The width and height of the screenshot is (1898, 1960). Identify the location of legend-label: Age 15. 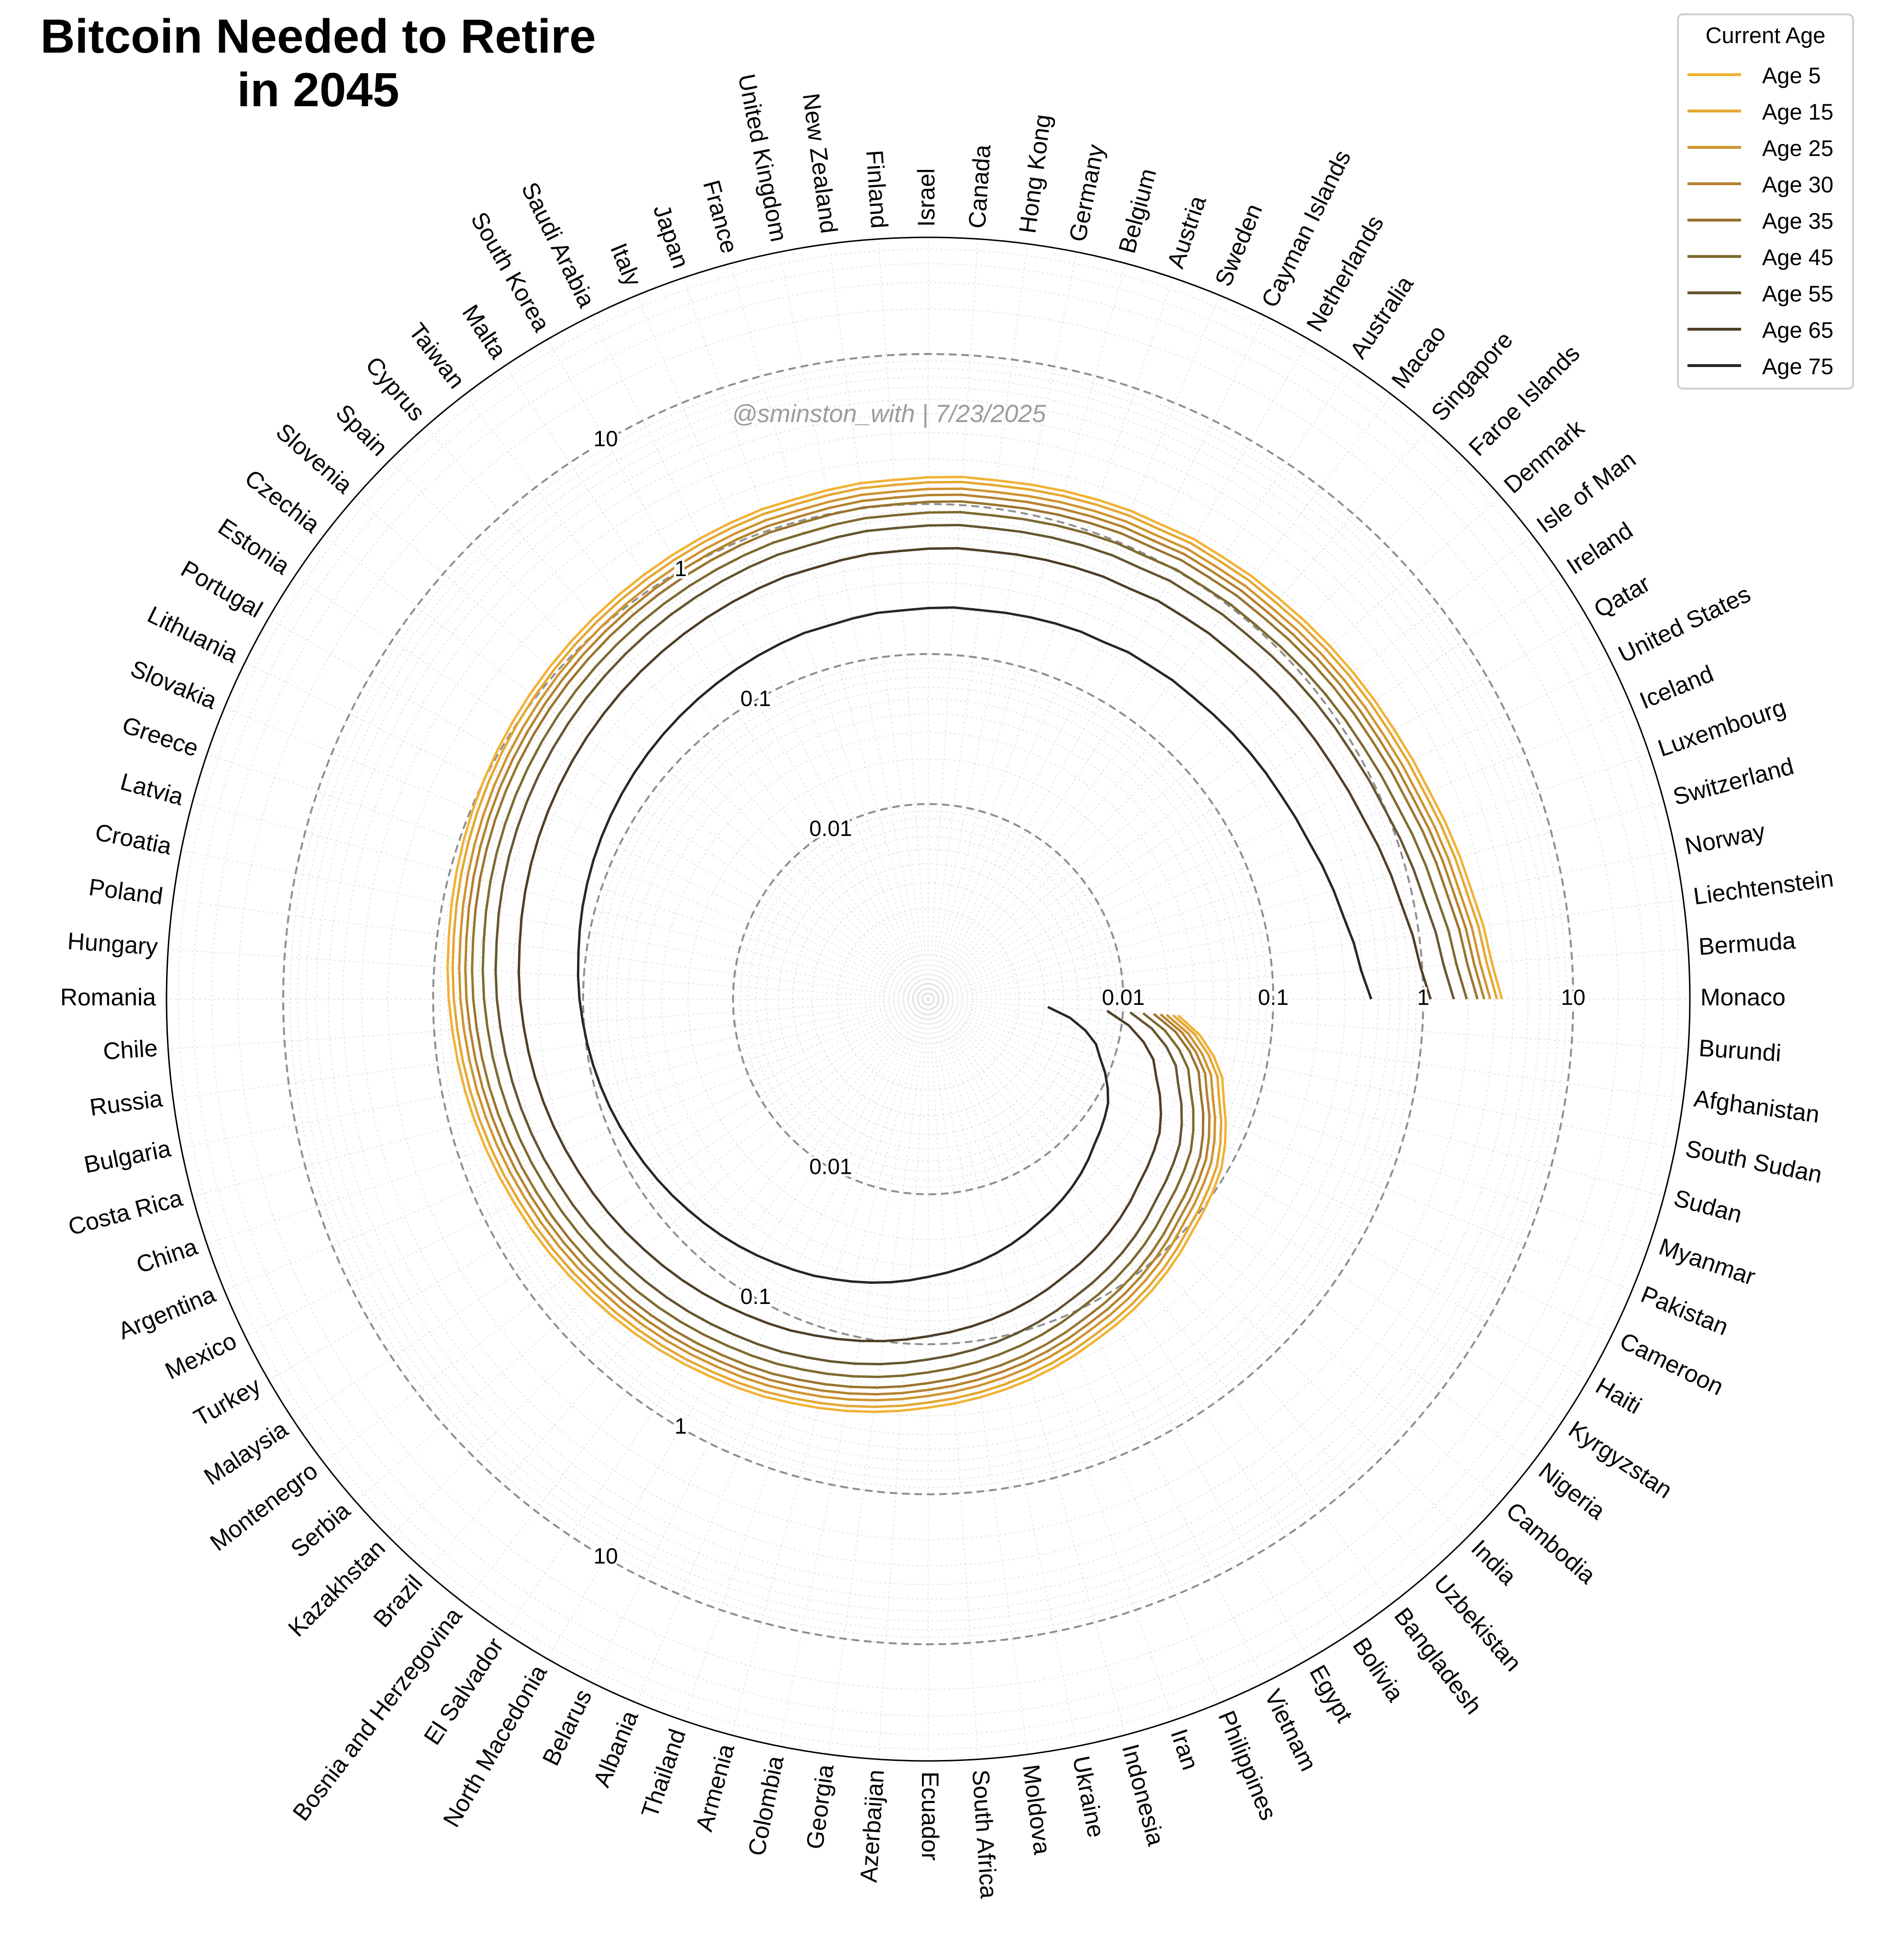
(1797, 111).